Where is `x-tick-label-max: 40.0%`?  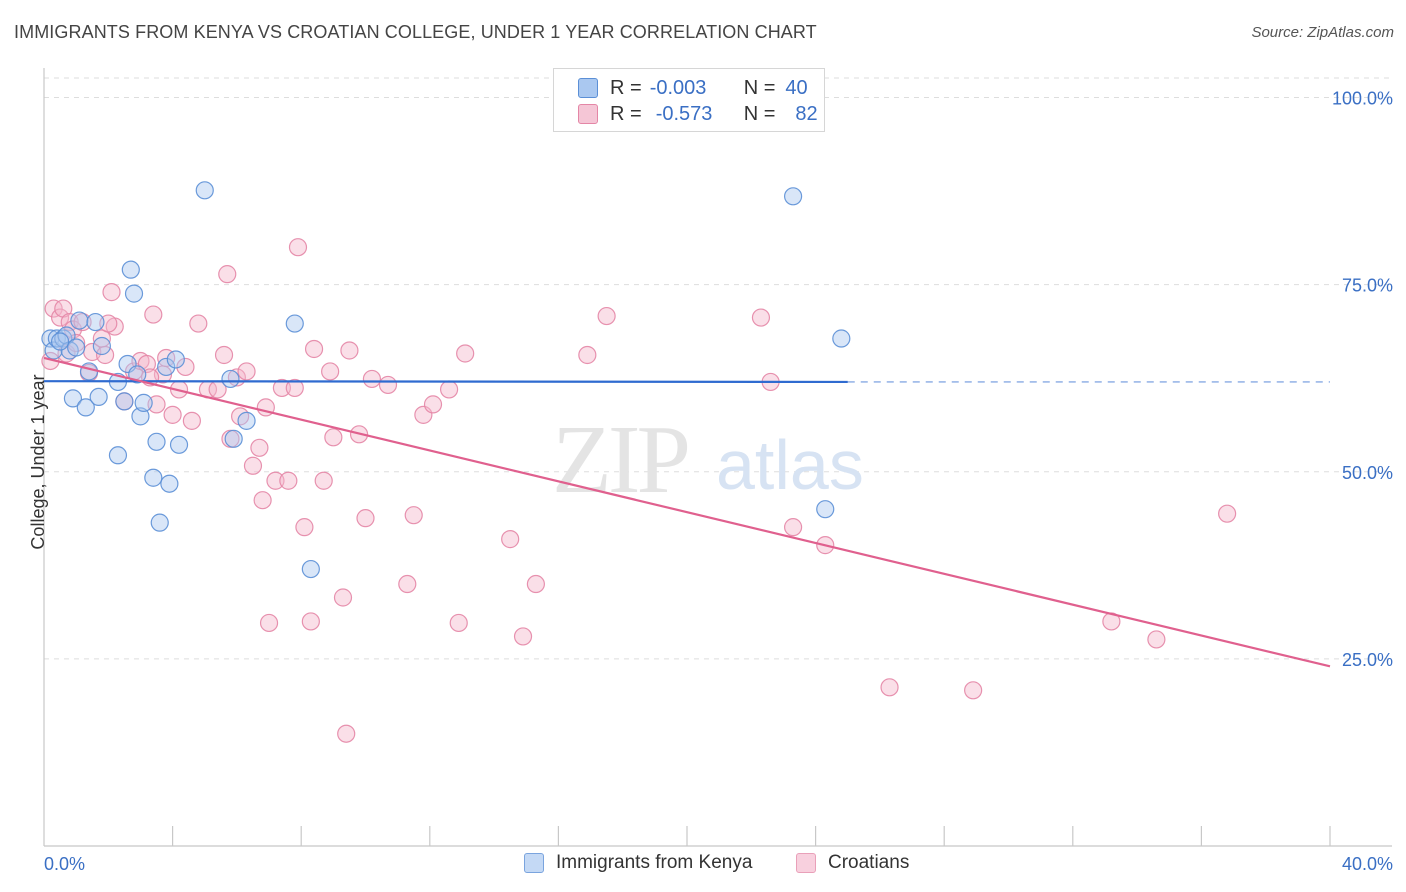
x-tick-label-max: 40.0% is located at coordinates (1367, 864).